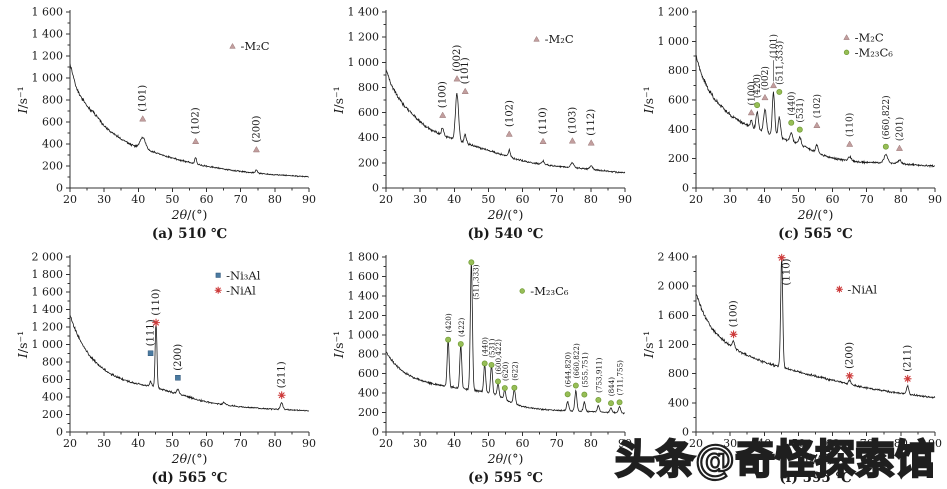 Image resolution: width=947 pixels, height=489 pixels. Describe the element at coordinates (821, 318) in the screenshot. I see `peak-annotations: (100) (110) (200) (211)` at that location.